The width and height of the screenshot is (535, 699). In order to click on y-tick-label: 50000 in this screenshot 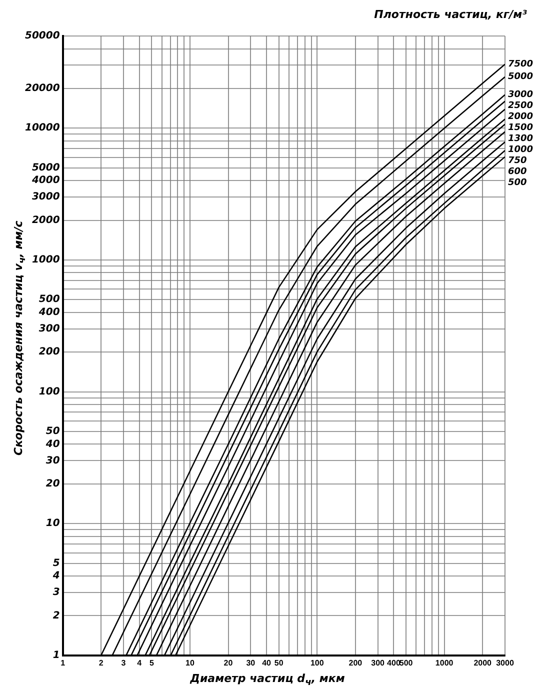, I will do `click(42, 36)`.